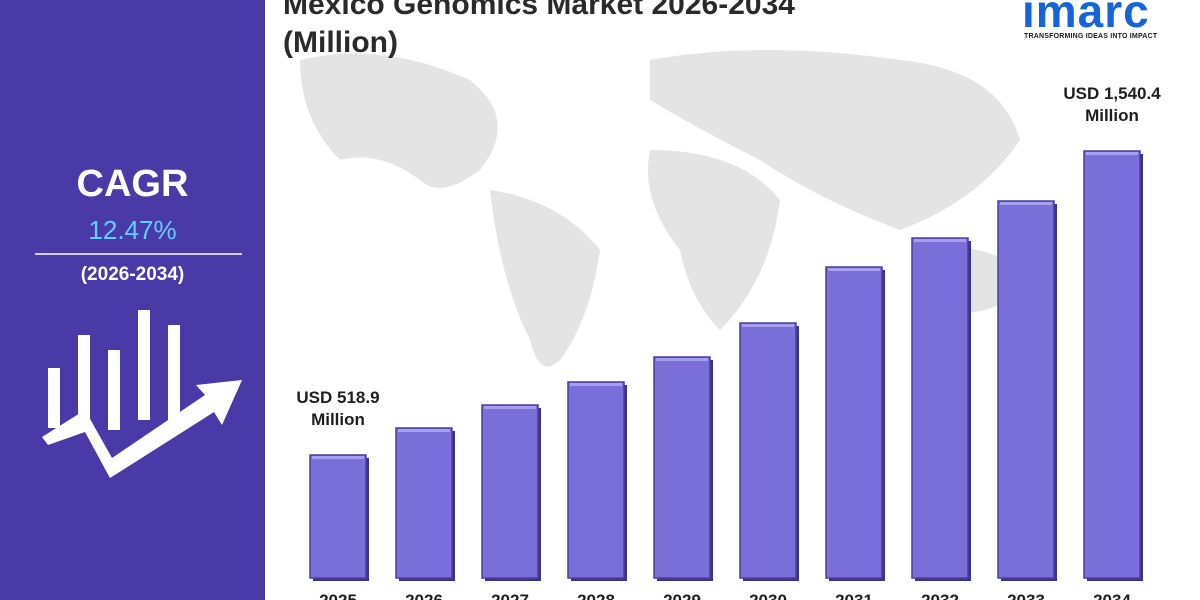 This screenshot has width=1200, height=600. What do you see at coordinates (142, 394) in the screenshot?
I see `growth-icon` at bounding box center [142, 394].